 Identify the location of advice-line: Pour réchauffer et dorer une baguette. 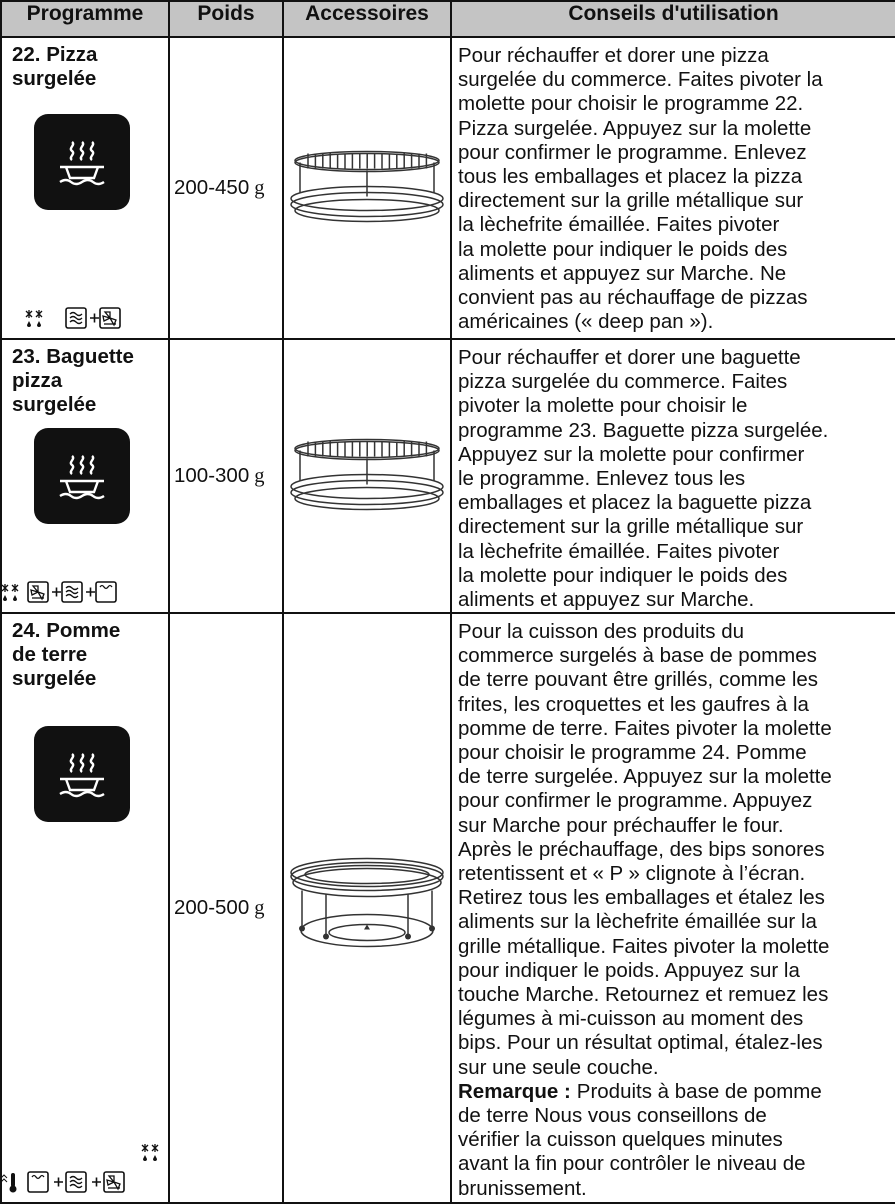
(629, 357).